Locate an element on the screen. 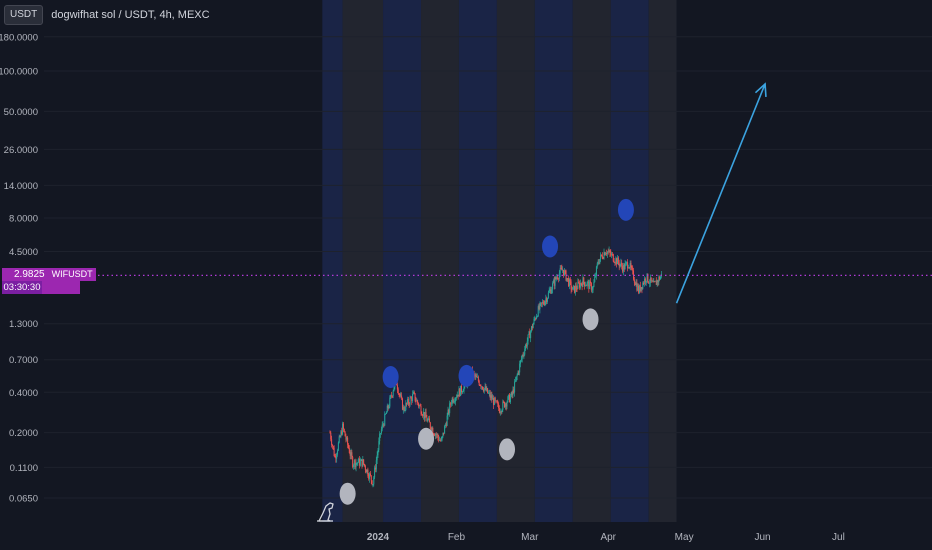 Image resolution: width=932 pixels, height=550 pixels. tradingview-logo-icon is located at coordinates (325, 512).